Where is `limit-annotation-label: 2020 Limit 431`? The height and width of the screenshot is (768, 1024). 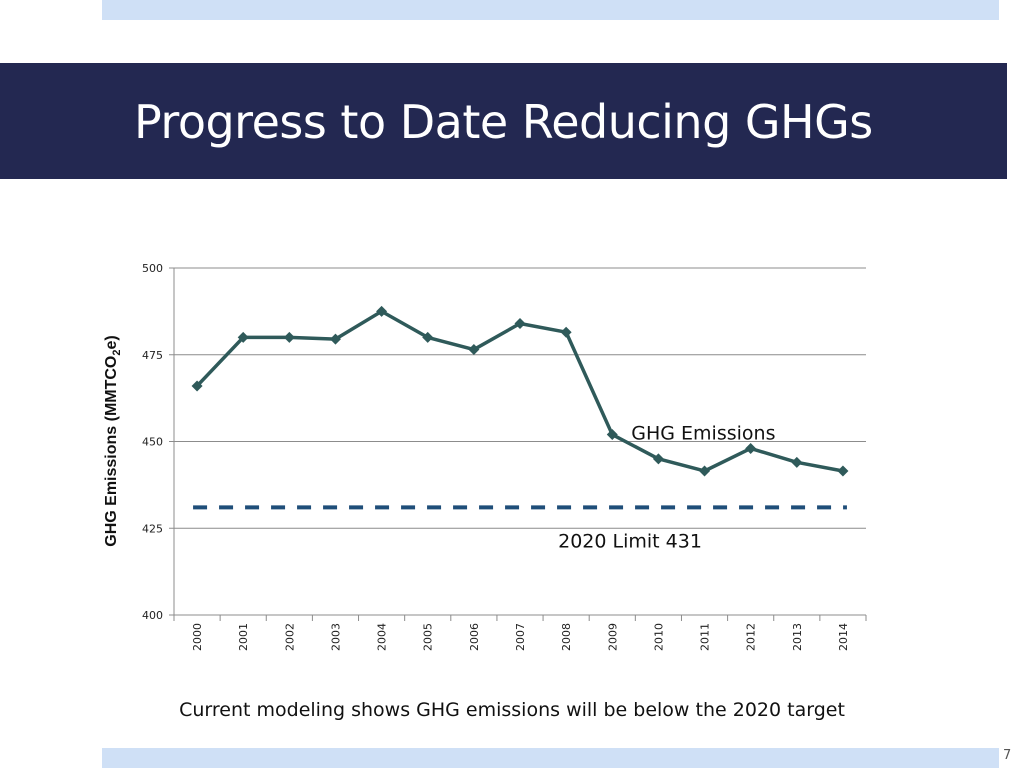 limit-annotation-label: 2020 Limit 431 is located at coordinates (630, 541).